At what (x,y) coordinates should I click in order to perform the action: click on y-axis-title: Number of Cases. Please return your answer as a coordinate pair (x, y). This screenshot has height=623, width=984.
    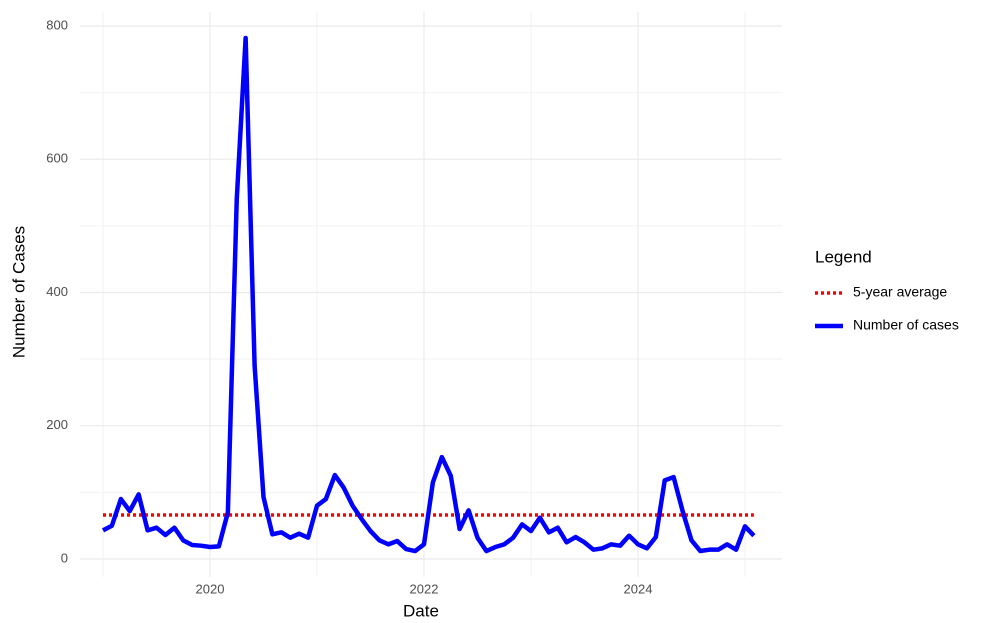
    Looking at the image, I should click on (18, 292).